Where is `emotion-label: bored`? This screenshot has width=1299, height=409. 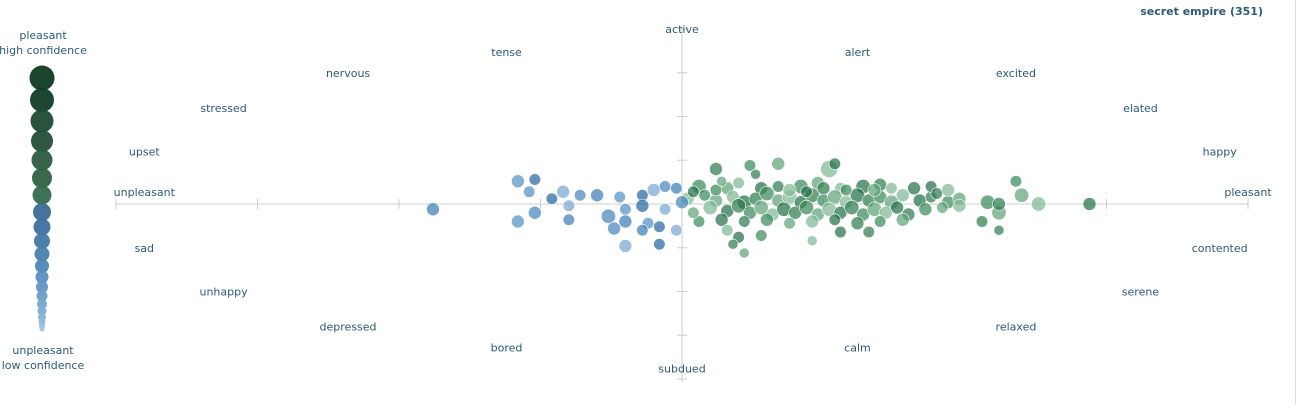
emotion-label: bored is located at coordinates (507, 348).